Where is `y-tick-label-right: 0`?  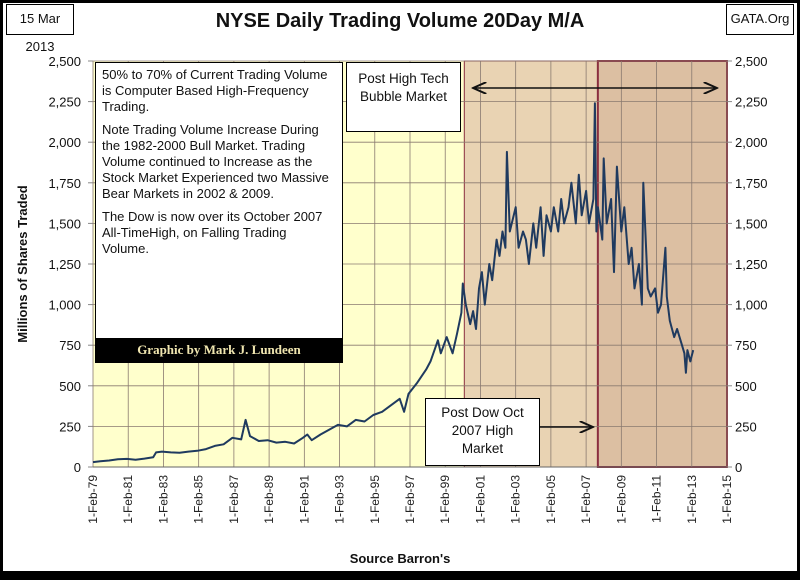 y-tick-label-right: 0 is located at coordinates (738, 467).